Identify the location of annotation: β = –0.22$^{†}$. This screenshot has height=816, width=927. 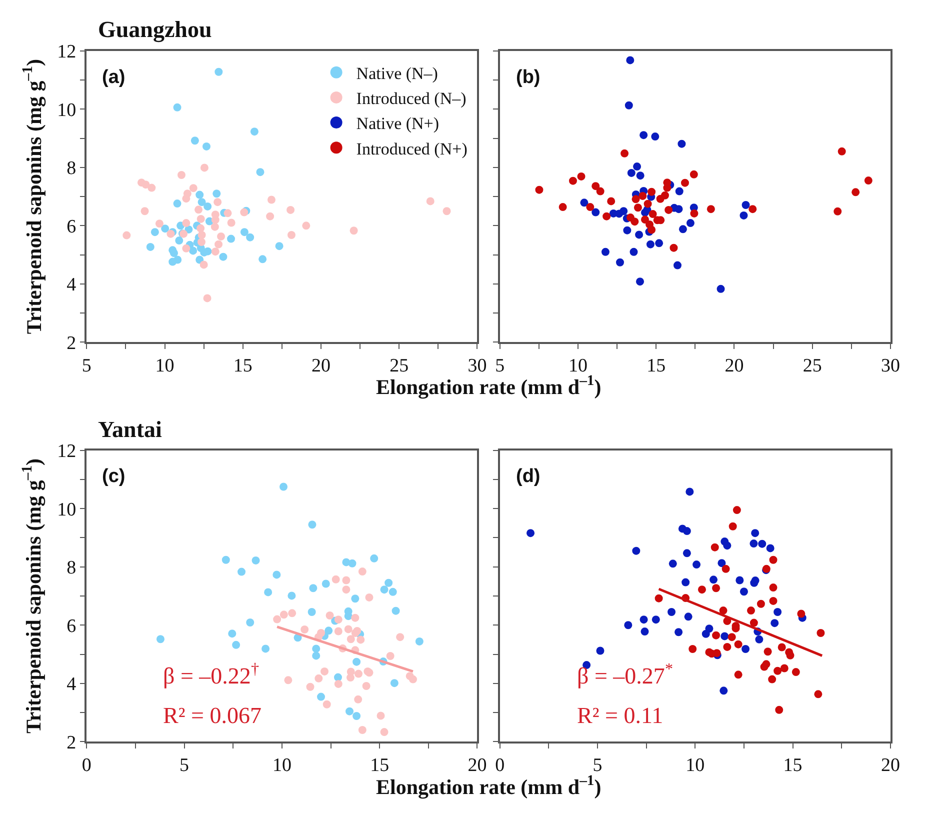
(211, 675).